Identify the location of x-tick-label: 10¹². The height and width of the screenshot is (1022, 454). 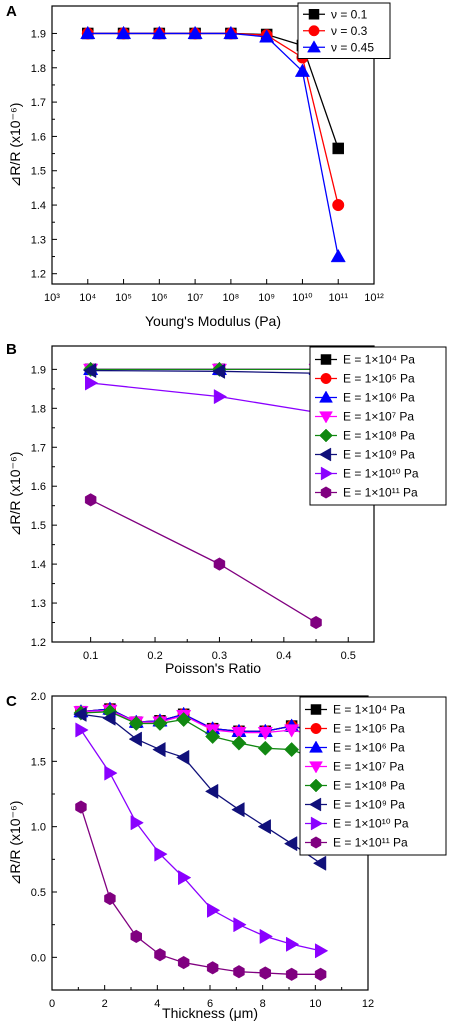
(374, 298).